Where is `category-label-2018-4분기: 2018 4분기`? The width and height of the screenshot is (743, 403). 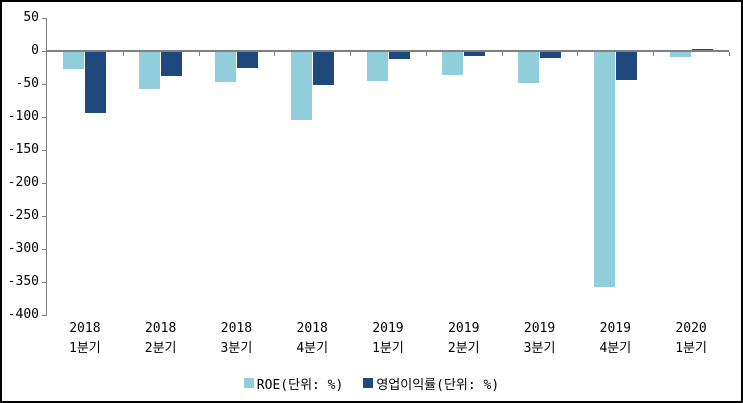
category-label-2018-4분기: 2018 4분기 is located at coordinates (312, 339).